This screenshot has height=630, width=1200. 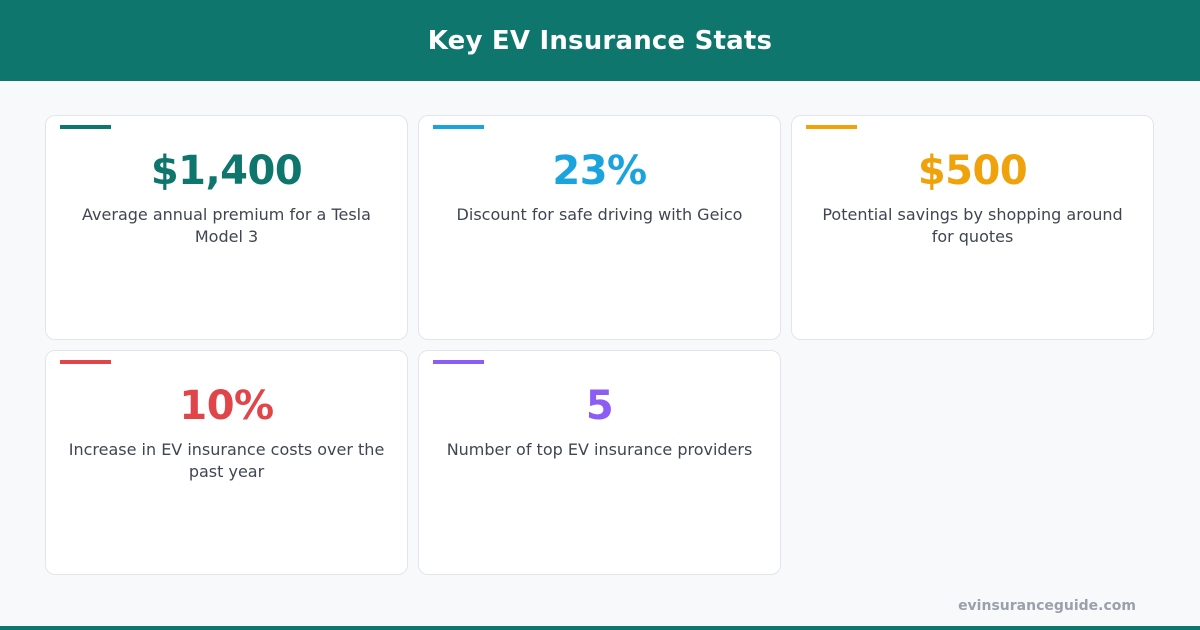 What do you see at coordinates (599, 449) in the screenshot?
I see `stat-label: Number of top EV insurance providers` at bounding box center [599, 449].